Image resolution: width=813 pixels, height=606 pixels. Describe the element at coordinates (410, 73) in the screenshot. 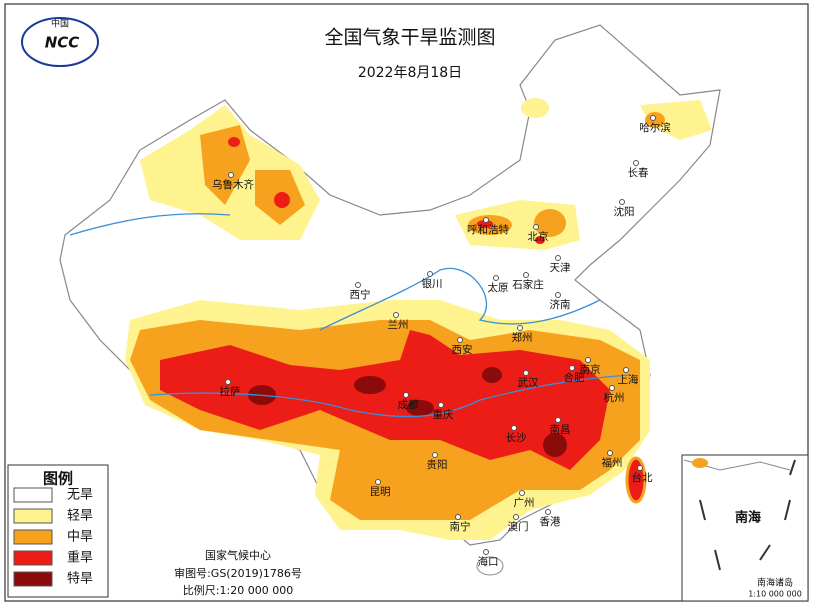

I see `date: 2022年8月18日` at that location.